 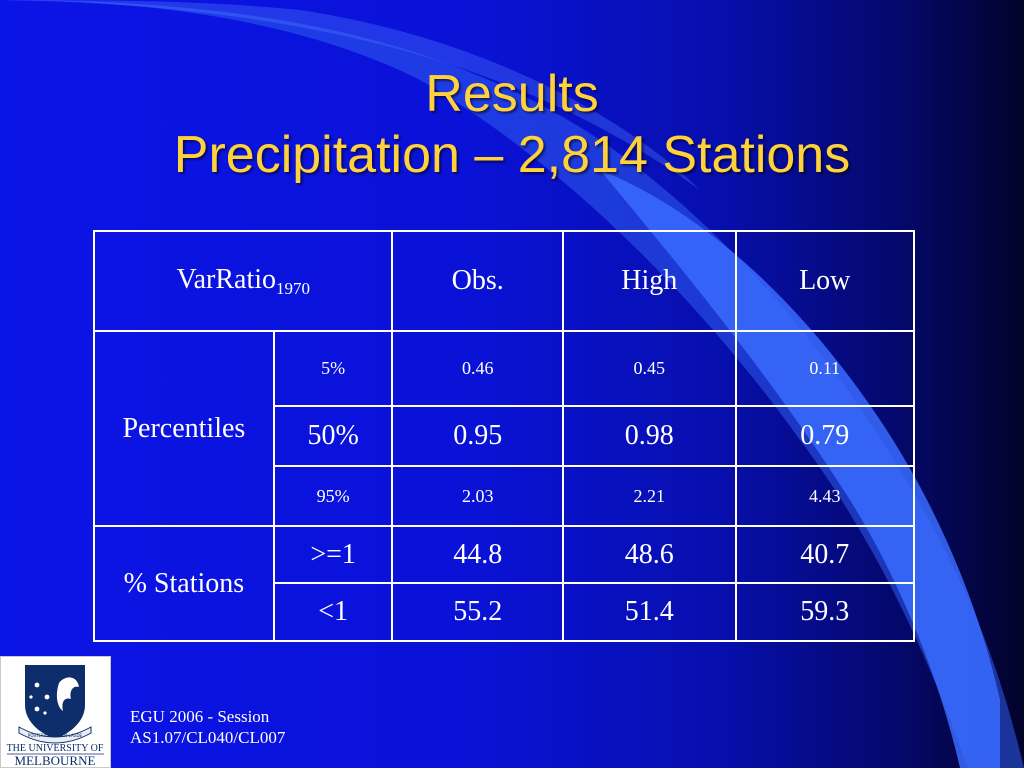 I want to click on cell-low: 0.11, so click(x=824, y=368).